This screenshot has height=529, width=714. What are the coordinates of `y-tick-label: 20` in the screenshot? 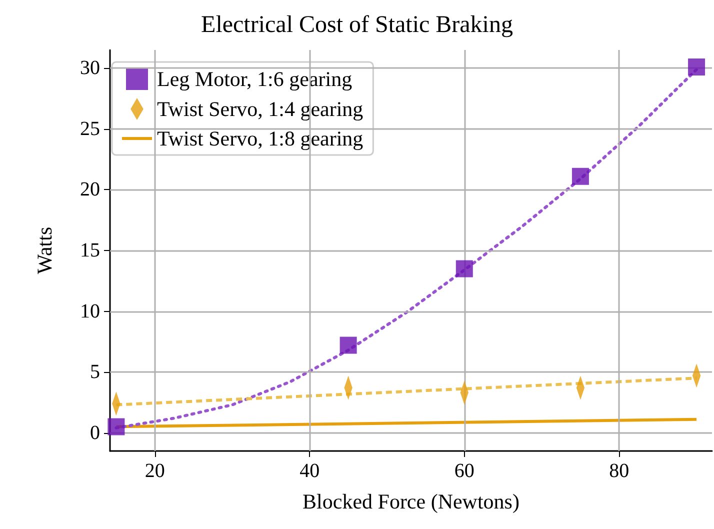 It's located at (90, 189).